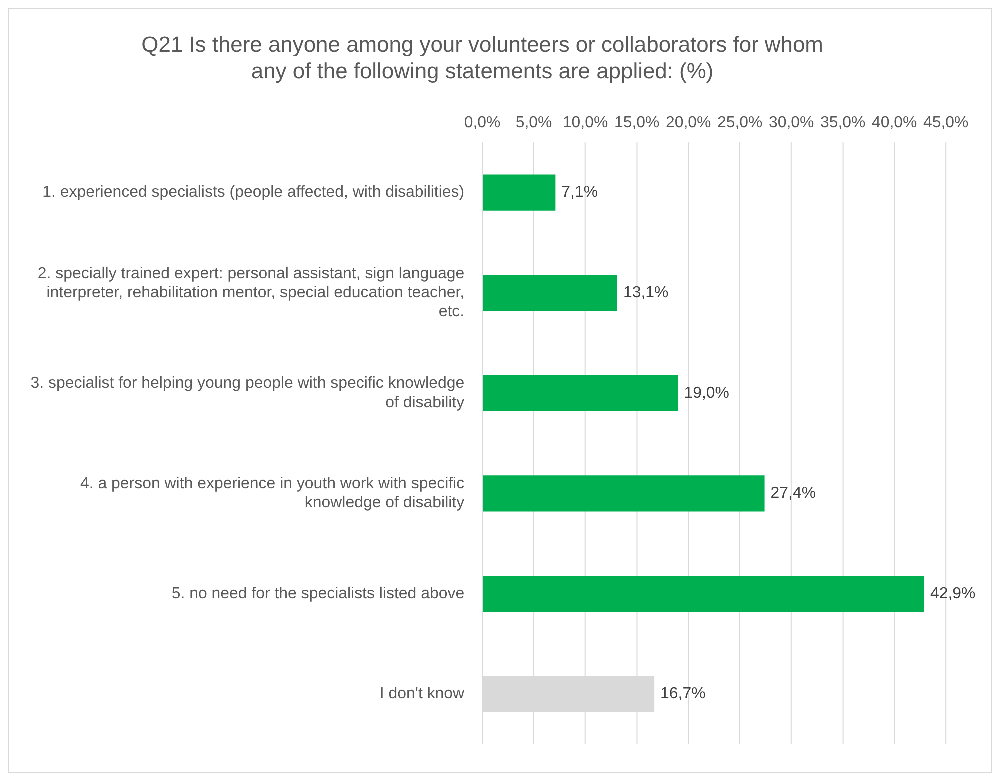  Describe the element at coordinates (637, 123) in the screenshot. I see `x-tick-label: 15,0%` at that location.